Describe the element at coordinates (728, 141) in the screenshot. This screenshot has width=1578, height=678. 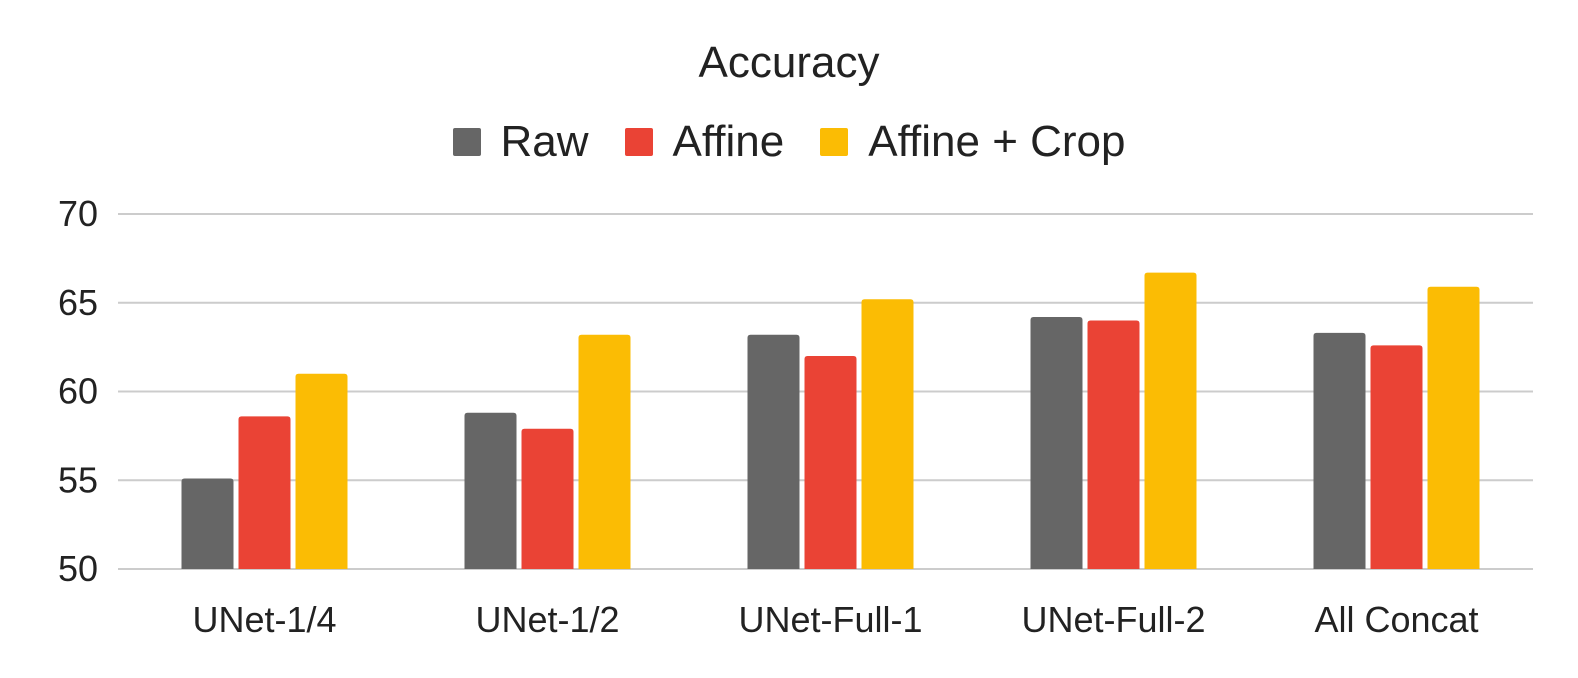
I see `legend-label-affine: Affine` at that location.